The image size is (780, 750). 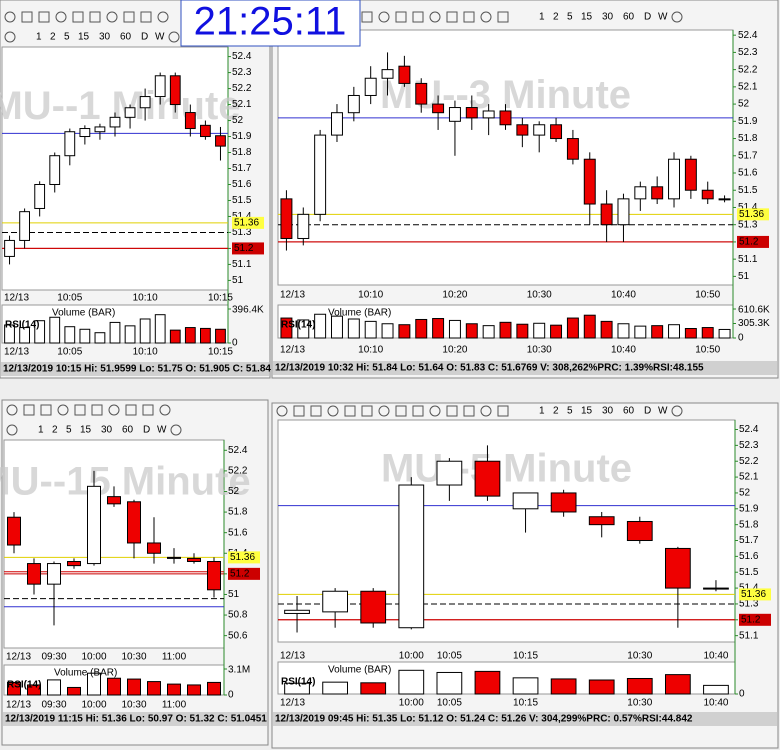 I want to click on y-tick-label: 51.7, so click(x=749, y=540).